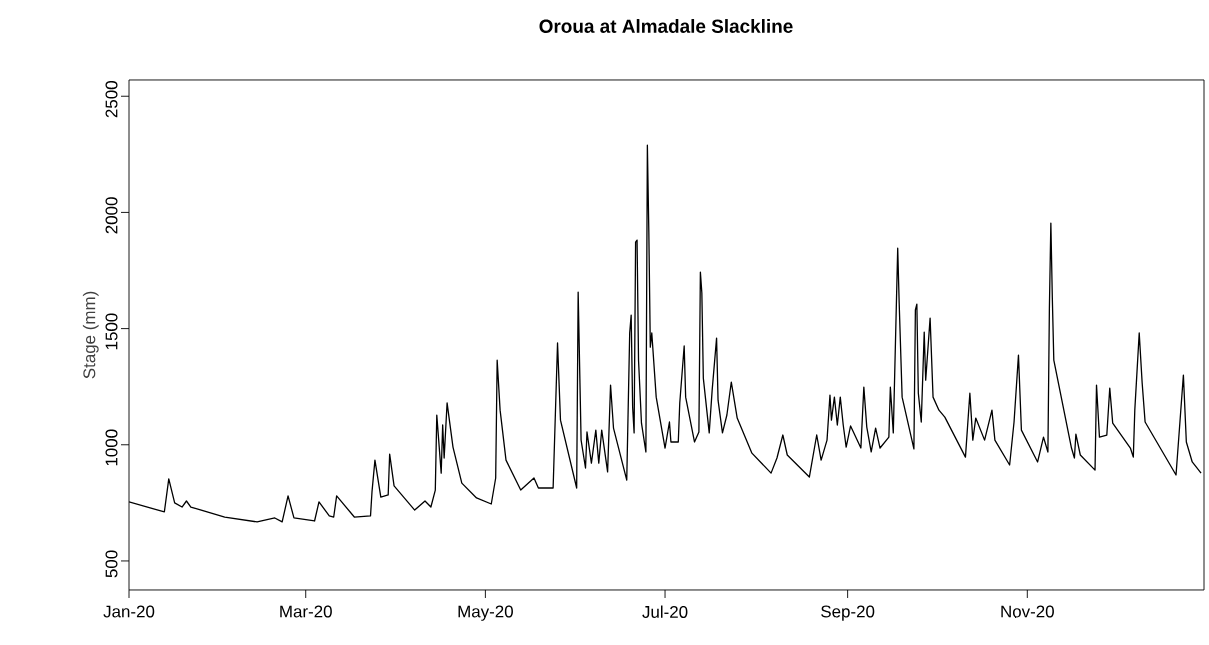 The image size is (1209, 645). Describe the element at coordinates (90, 335) in the screenshot. I see `y-axis-title: Stage (mm)` at that location.